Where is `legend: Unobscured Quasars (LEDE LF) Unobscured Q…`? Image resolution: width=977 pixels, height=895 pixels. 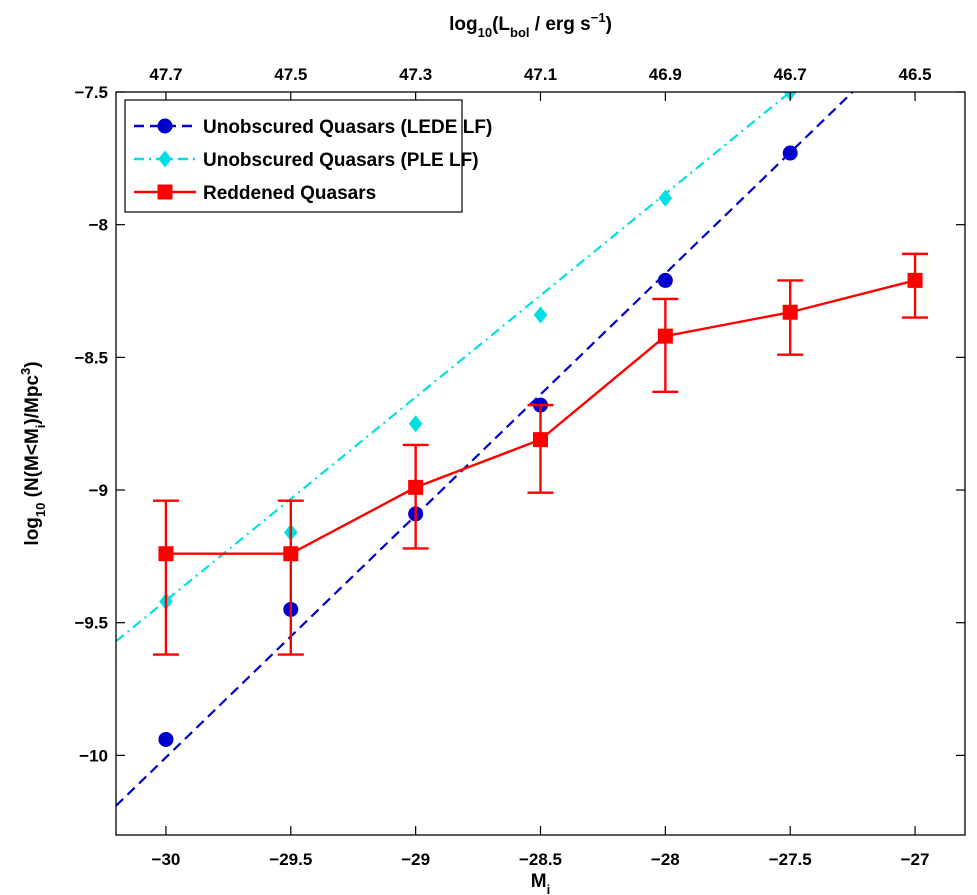 legend: Unobscured Quasars (LEDE LF) Unobscured Q… is located at coordinates (308, 156).